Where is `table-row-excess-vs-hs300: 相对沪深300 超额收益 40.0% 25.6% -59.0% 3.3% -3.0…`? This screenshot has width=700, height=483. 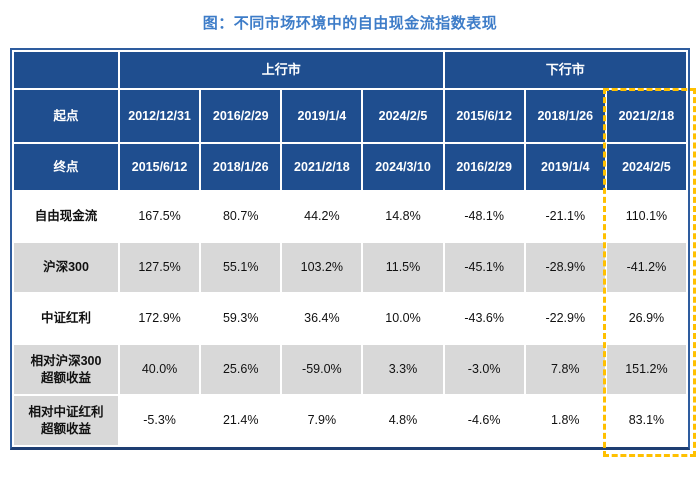
table-row-excess-vs-hs300: 相对沪深300 超额收益 40.0% 25.6% -59.0% 3.3% -3.0… is located at coordinates (350, 369).